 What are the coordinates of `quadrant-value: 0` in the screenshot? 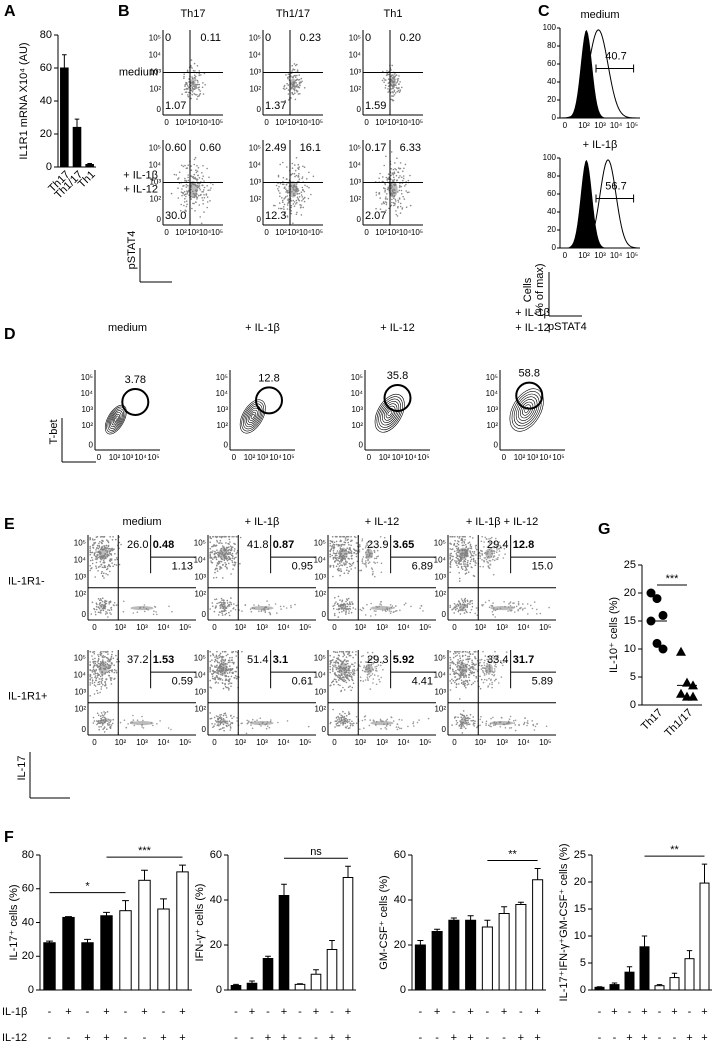 It's located at (168, 38).